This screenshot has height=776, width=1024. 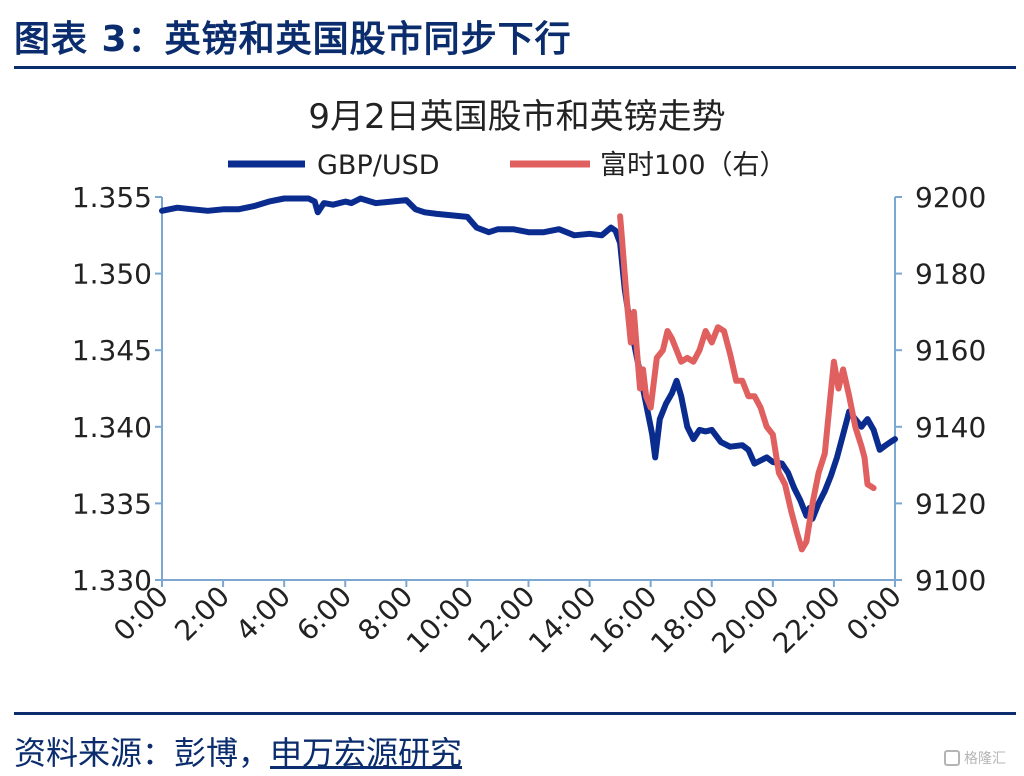 What do you see at coordinates (324, 614) in the screenshot?
I see `x-tick-label: 6:00` at bounding box center [324, 614].